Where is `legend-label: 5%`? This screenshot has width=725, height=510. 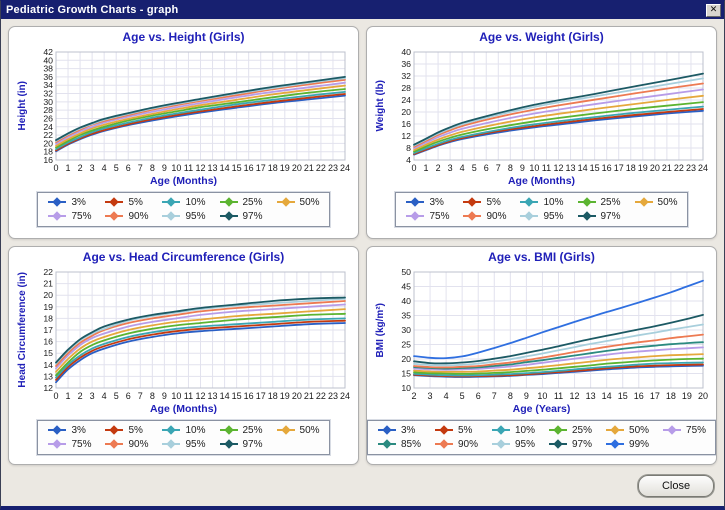
legend-label: 5% is located at coordinates (135, 430).